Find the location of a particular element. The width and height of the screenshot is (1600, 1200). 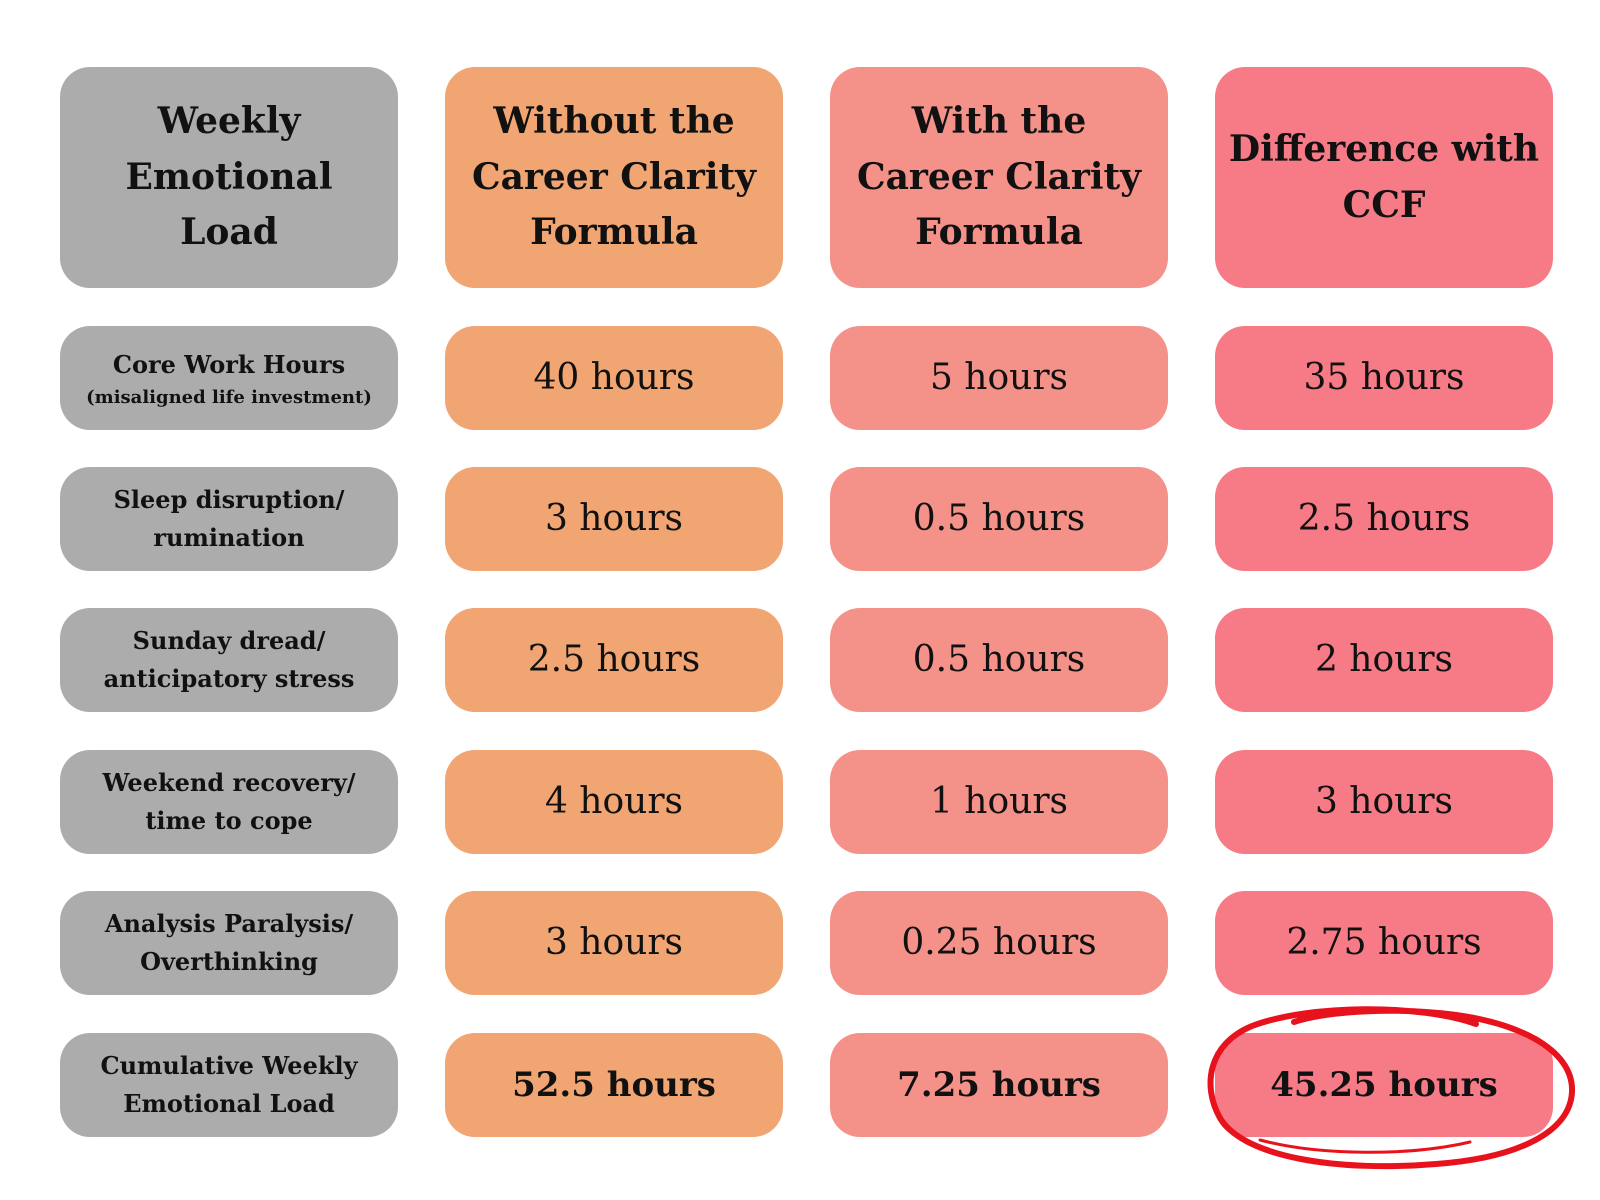

header-with-ccf: With the Career Clarity Formula is located at coordinates (999, 177).